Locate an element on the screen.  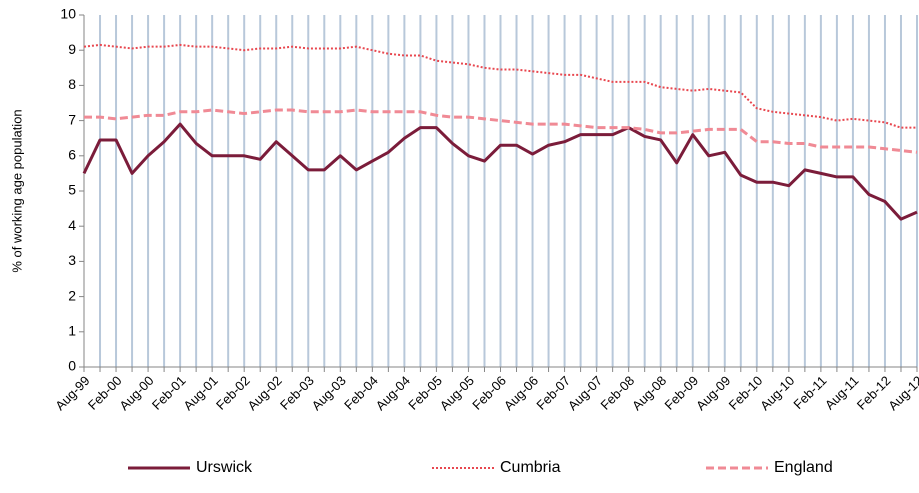
y-tick-label: 7 is located at coordinates (72, 119).